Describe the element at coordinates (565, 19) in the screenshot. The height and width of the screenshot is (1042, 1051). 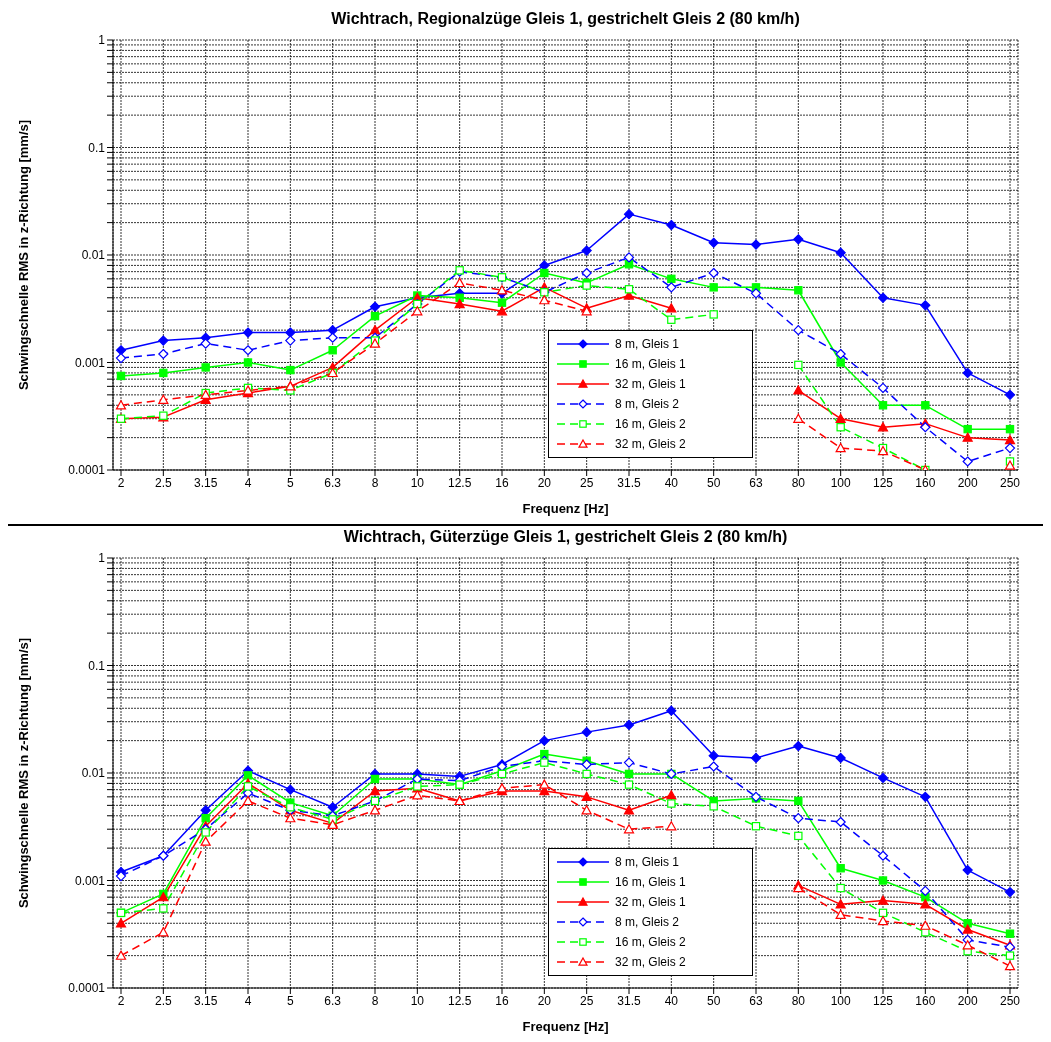
I see `chart-title: Wichtrach, Regionalzüge Gleis 1, gestrichelt Gleis 2 (80 km/h)` at that location.